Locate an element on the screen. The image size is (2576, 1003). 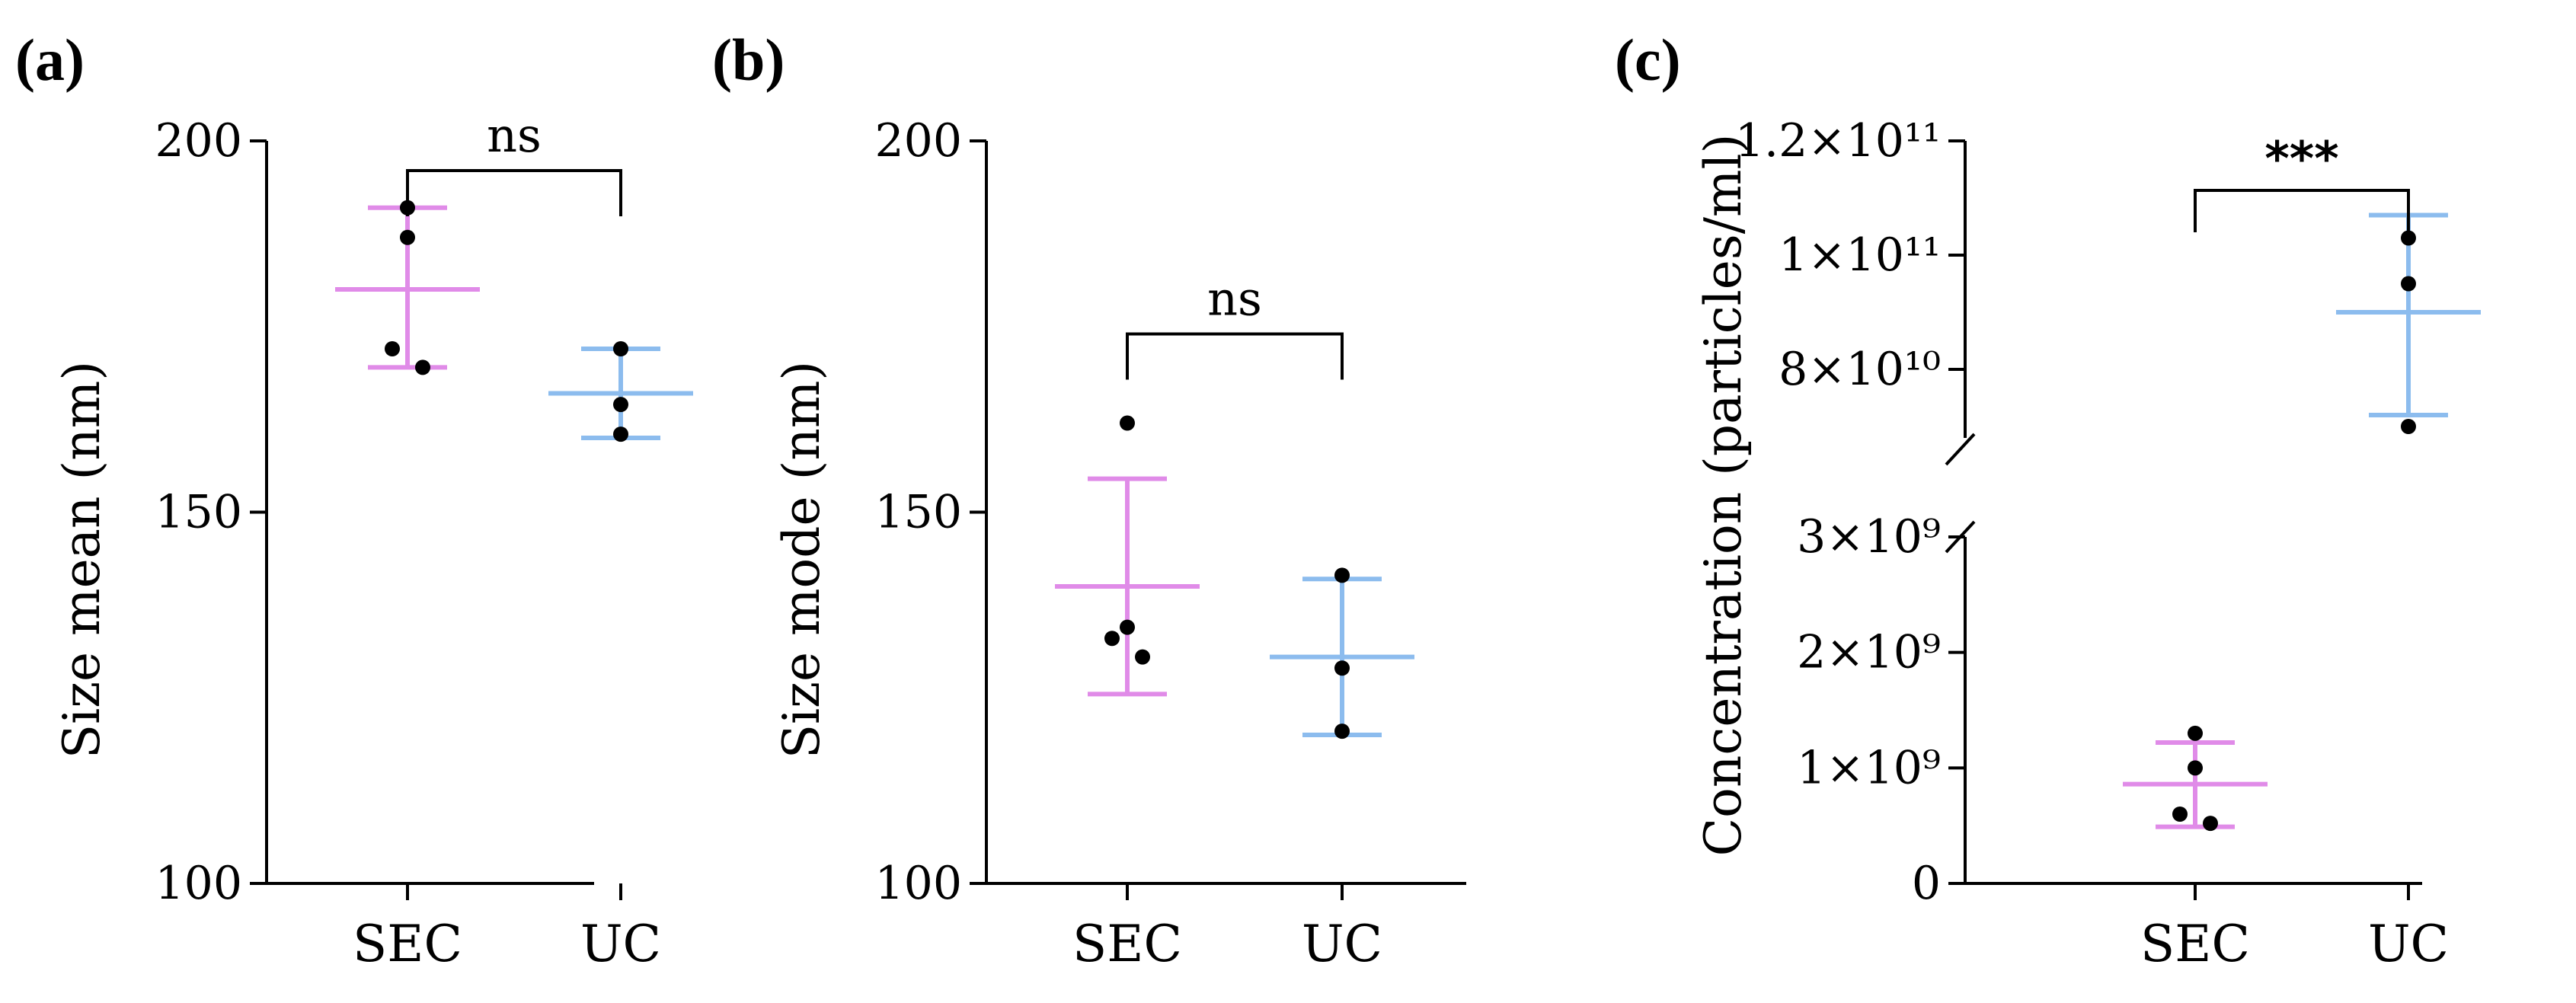
category-label-uc-a: UC is located at coordinates (620, 944).